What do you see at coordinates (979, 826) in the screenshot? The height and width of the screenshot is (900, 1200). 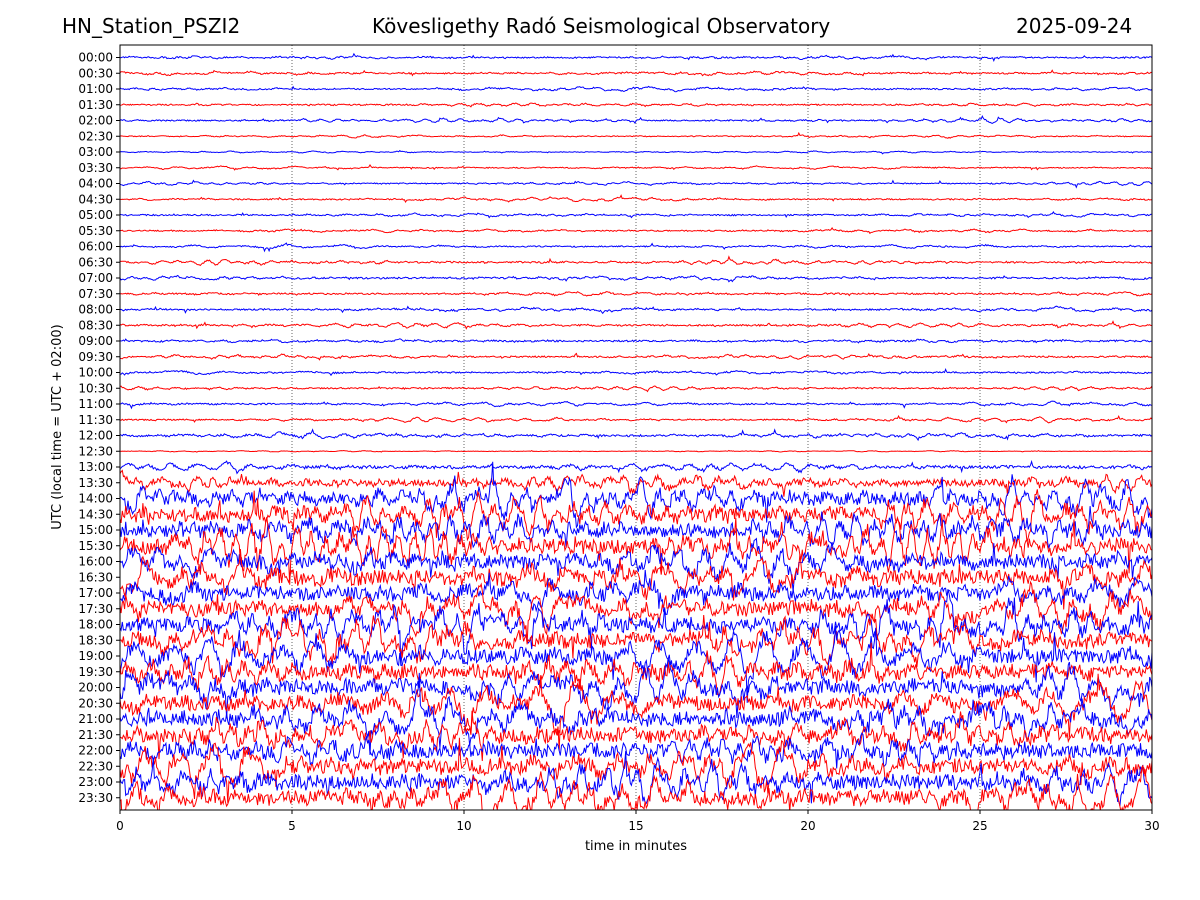 I see `x-tick-label: 25` at bounding box center [979, 826].